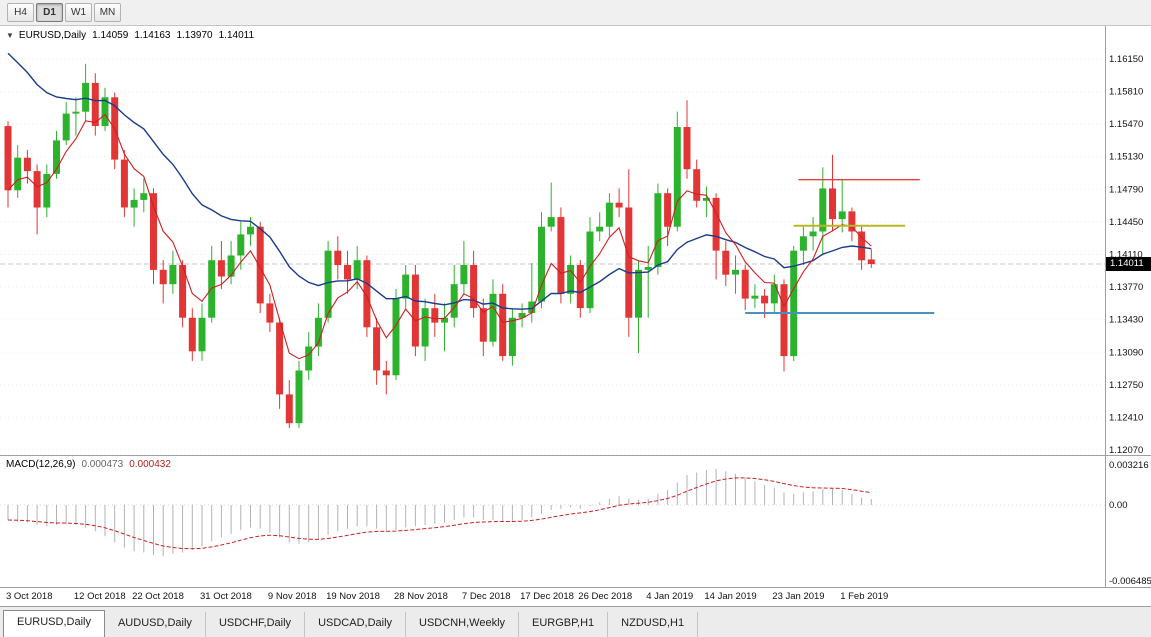 The width and height of the screenshot is (1151, 637). Describe the element at coordinates (864, 596) in the screenshot. I see `date-label: 1 Feb 2019` at that location.